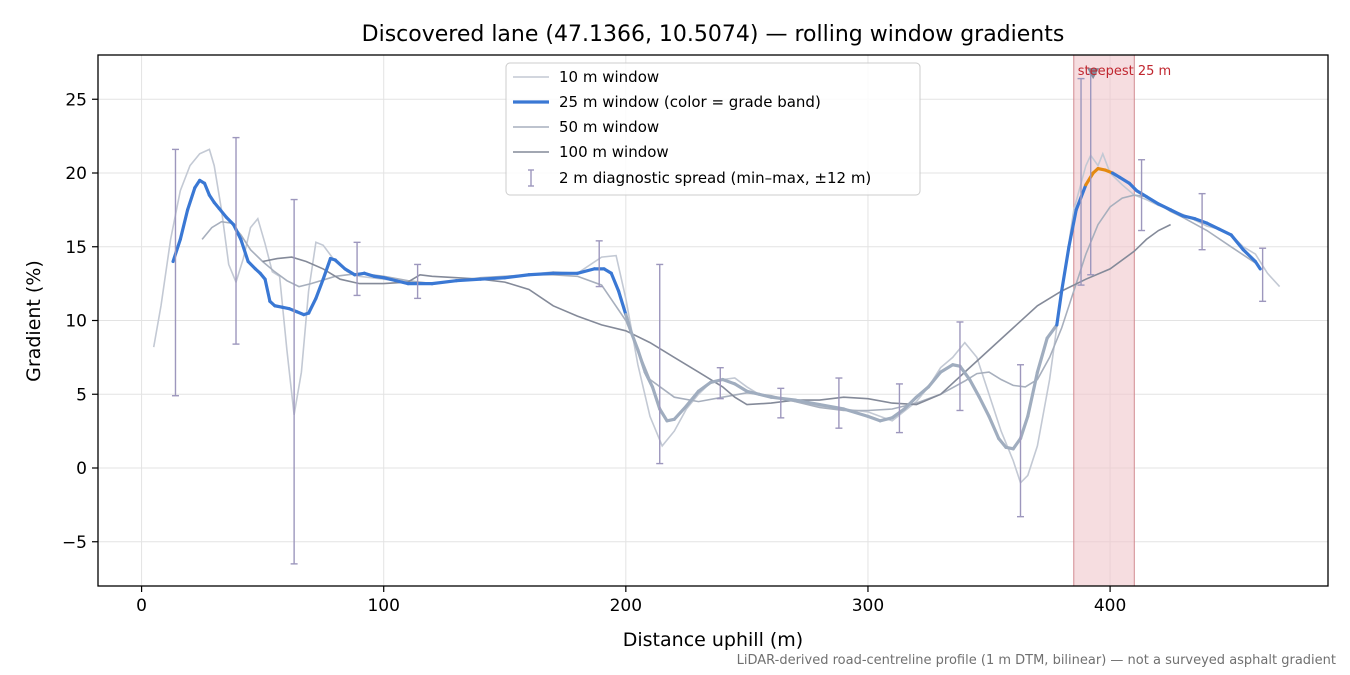 This screenshot has height=675, width=1350. What do you see at coordinates (531, 178) in the screenshot?
I see `legend-swatch-errorbar` at bounding box center [531, 178].